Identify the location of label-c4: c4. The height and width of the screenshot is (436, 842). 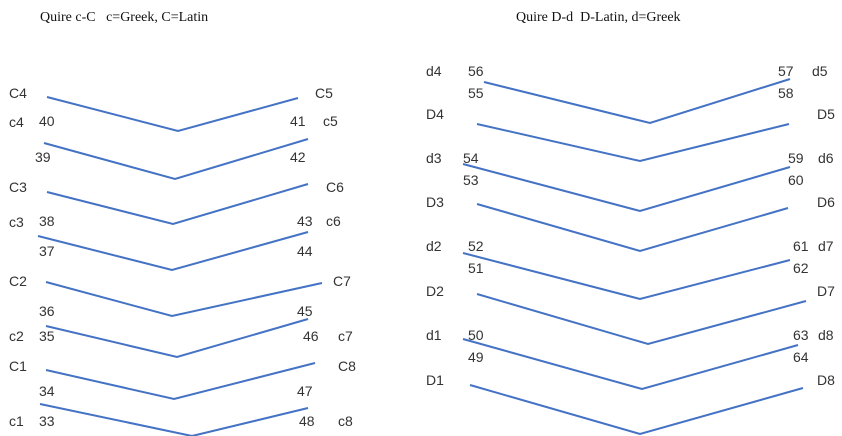
(16, 122).